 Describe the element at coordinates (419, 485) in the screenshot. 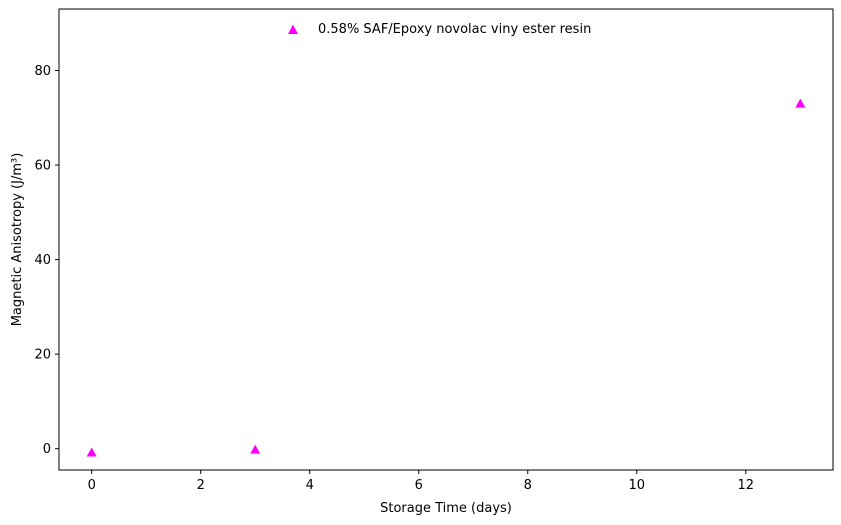

I see `x-tick-label: 6` at that location.